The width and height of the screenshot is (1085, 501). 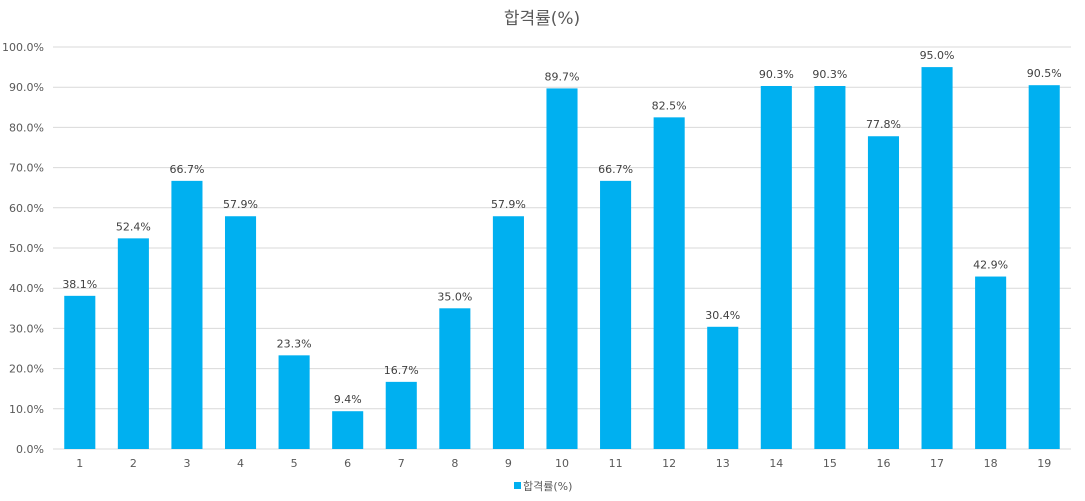 I want to click on x-tick-label: 16, so click(x=883, y=463).